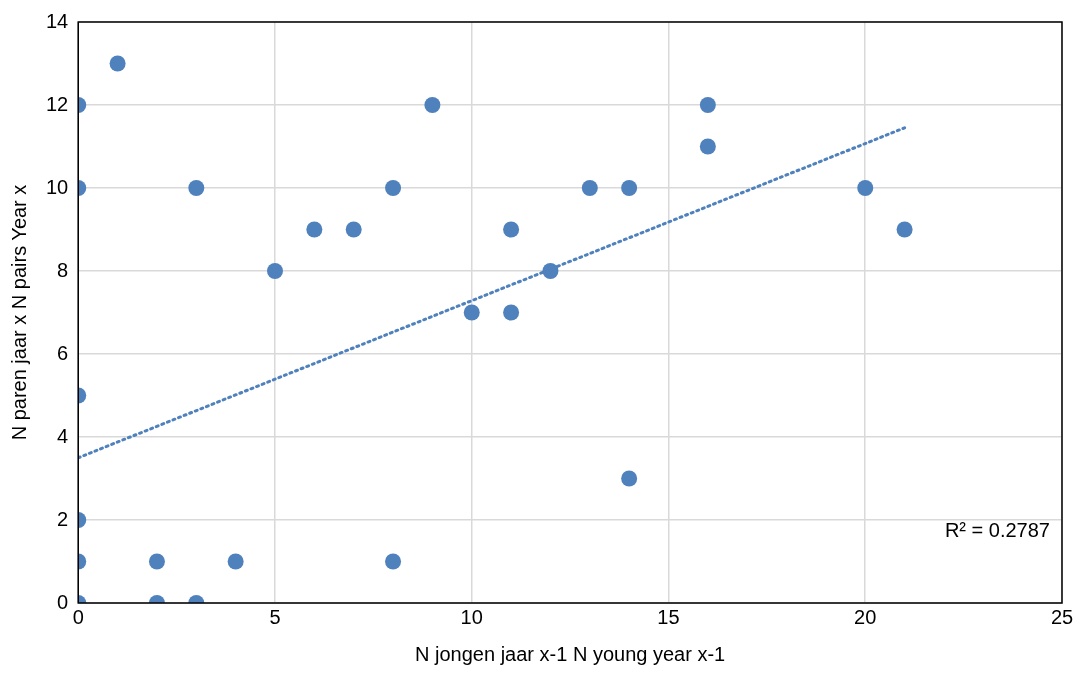 The image size is (1078, 677). What do you see at coordinates (865, 616) in the screenshot?
I see `x-tick-label: 20` at bounding box center [865, 616].